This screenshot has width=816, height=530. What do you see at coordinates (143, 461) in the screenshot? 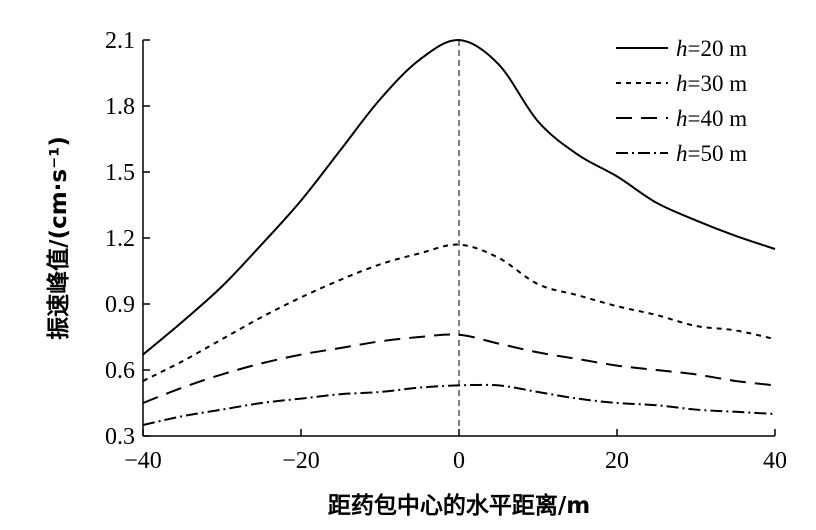
I see `x-tick-label: −40` at bounding box center [143, 461].